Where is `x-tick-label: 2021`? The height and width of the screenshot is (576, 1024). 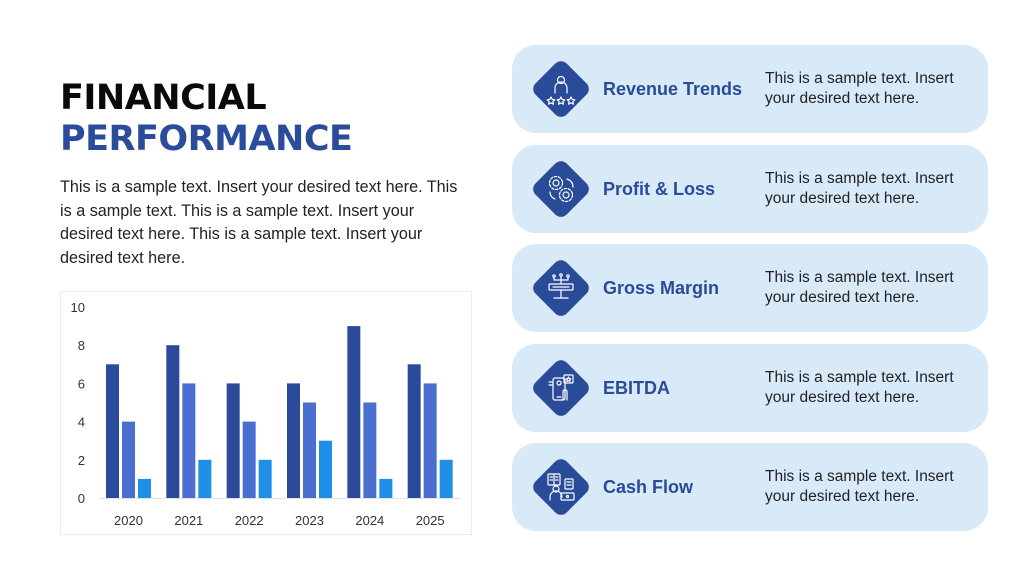
x-tick-label: 2021 is located at coordinates (188, 520).